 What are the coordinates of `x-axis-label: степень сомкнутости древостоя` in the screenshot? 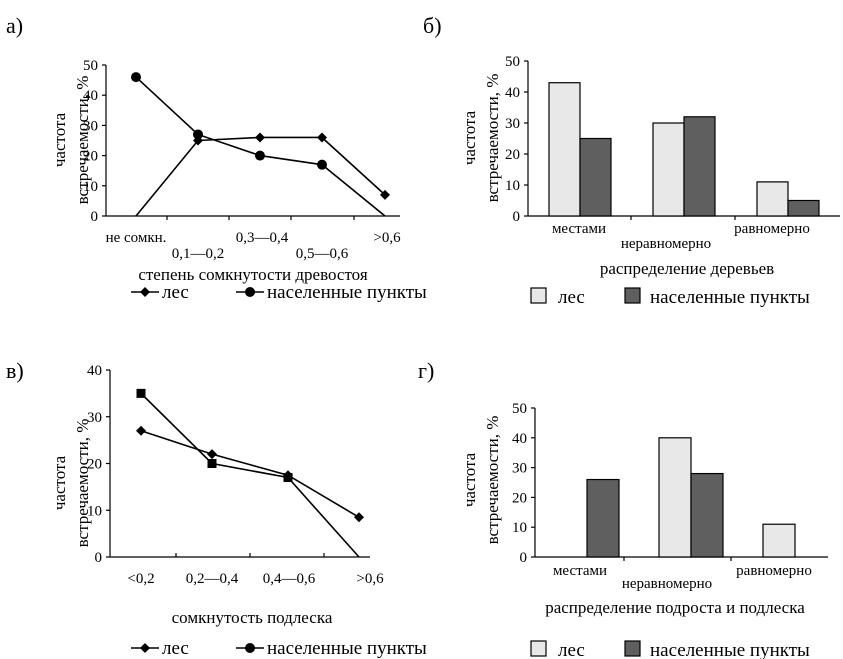 It's located at (253, 274).